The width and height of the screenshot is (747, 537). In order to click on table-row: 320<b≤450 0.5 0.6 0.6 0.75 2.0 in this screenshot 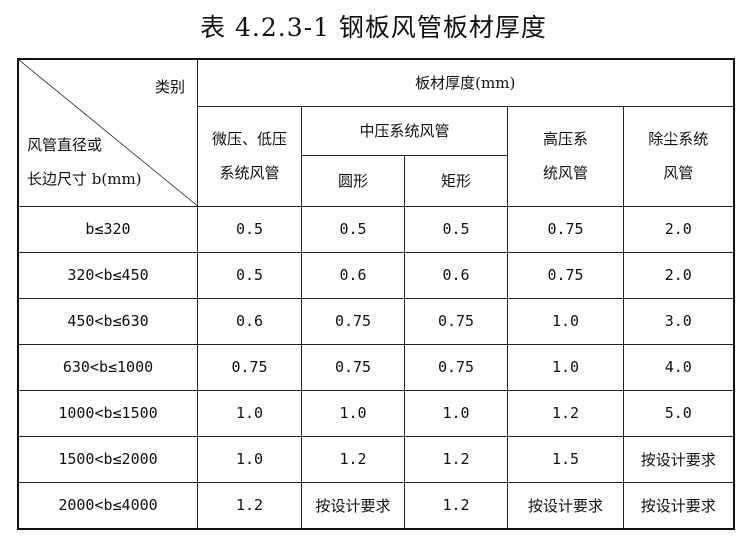, I will do `click(375, 275)`.